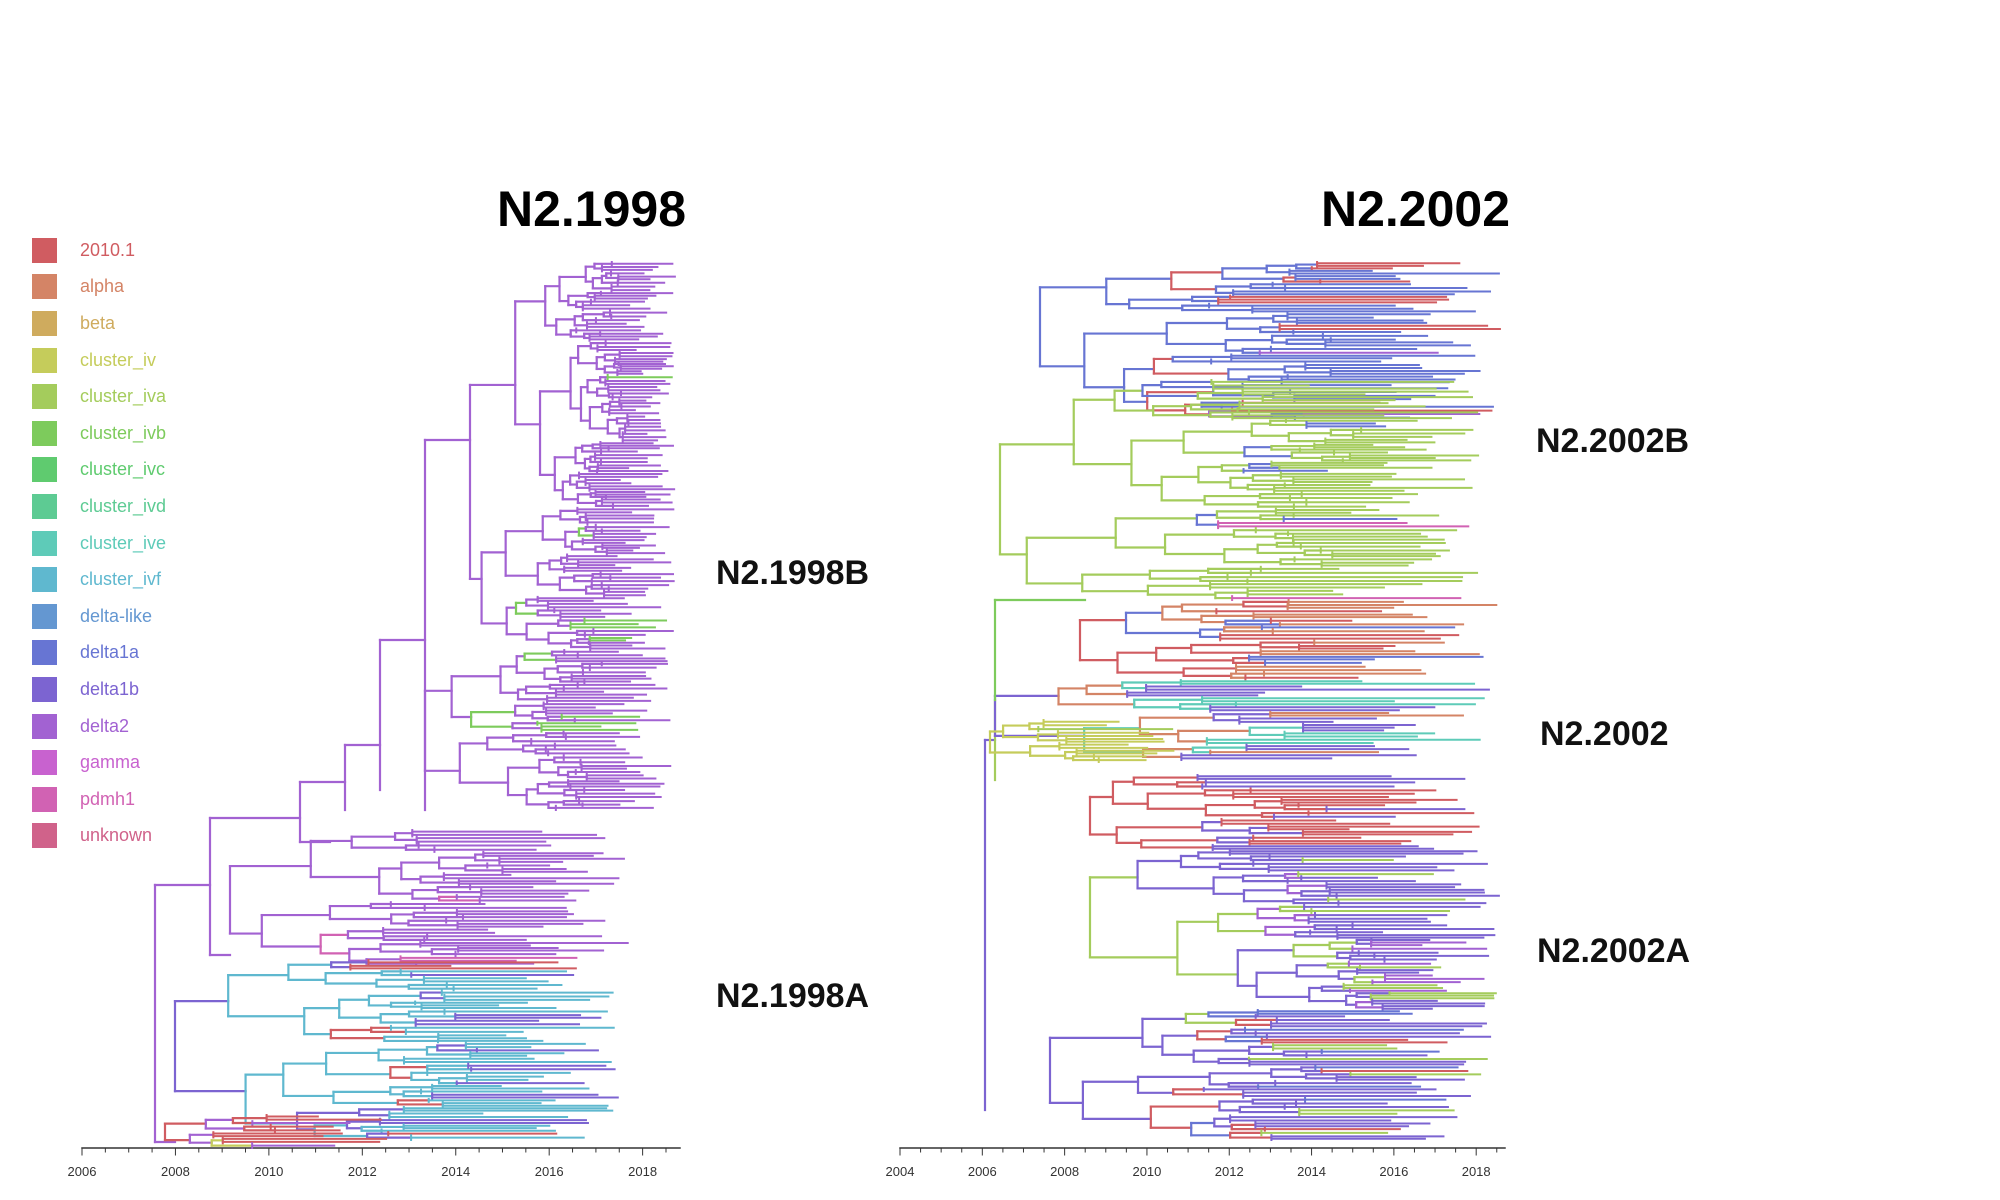  I want to click on legend-item-cluster-ive: cluster_ive, so click(142, 543).